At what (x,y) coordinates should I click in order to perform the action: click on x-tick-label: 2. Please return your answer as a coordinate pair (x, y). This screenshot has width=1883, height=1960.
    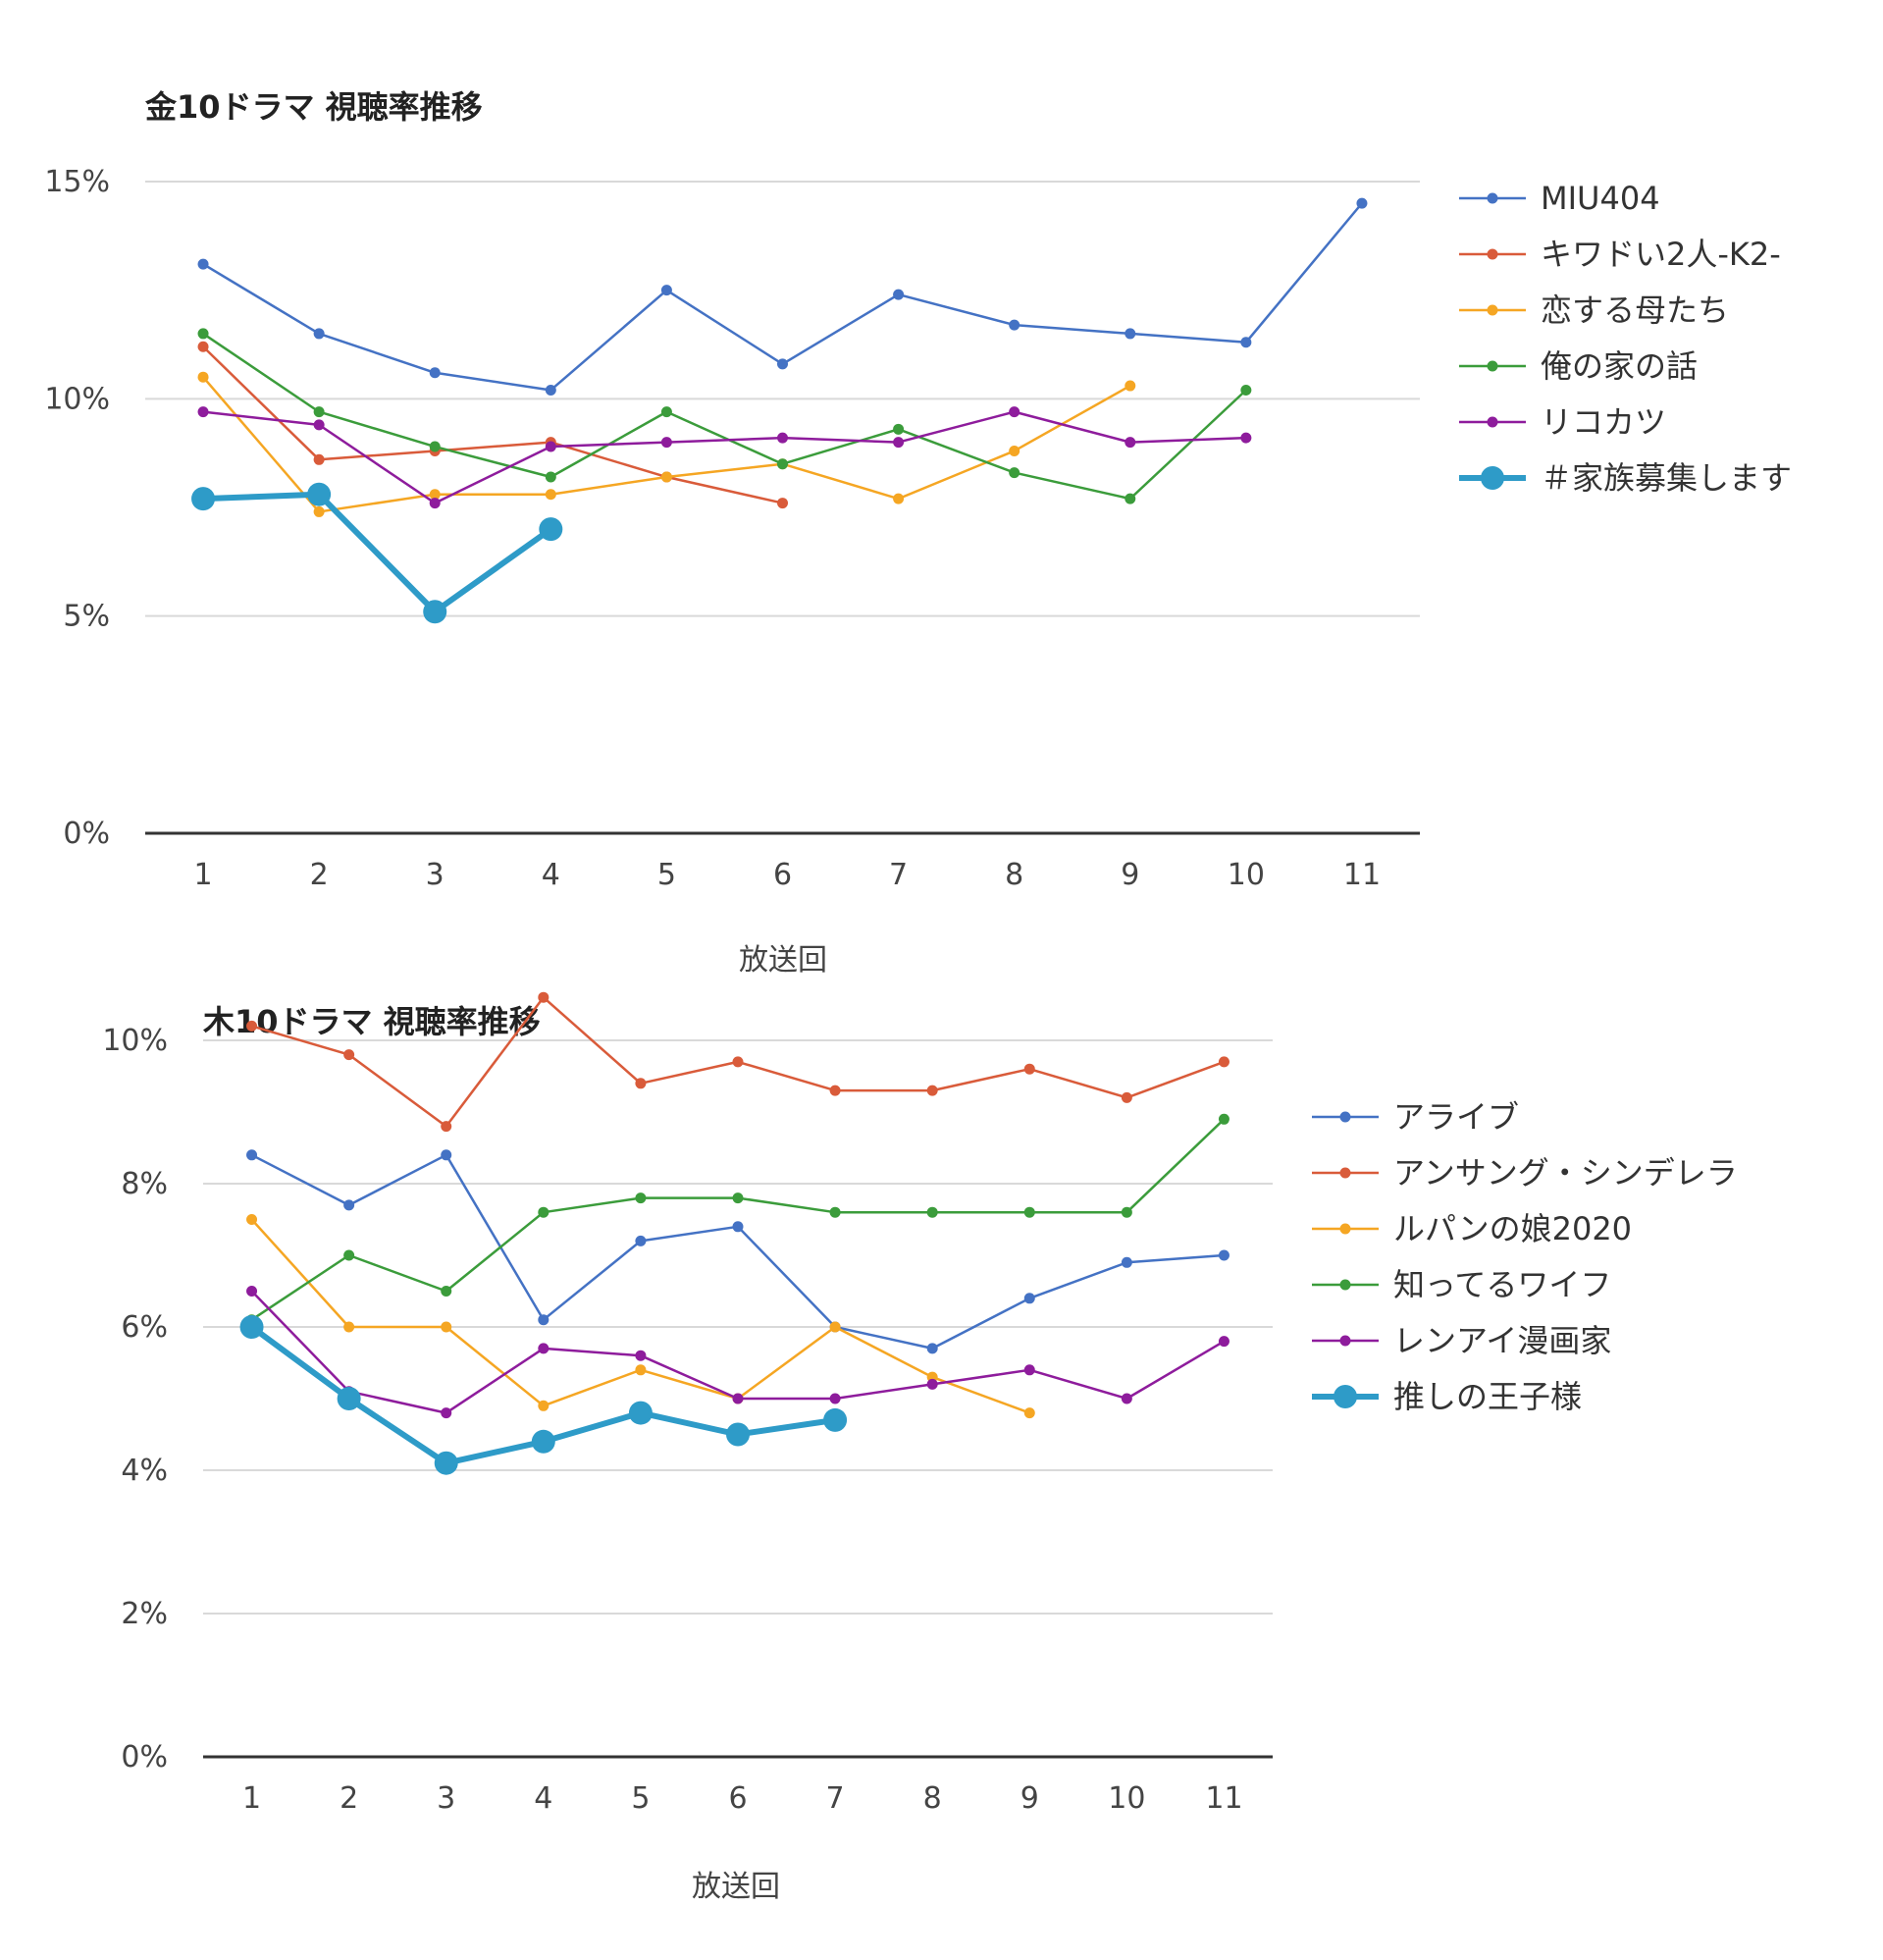
    Looking at the image, I should click on (319, 875).